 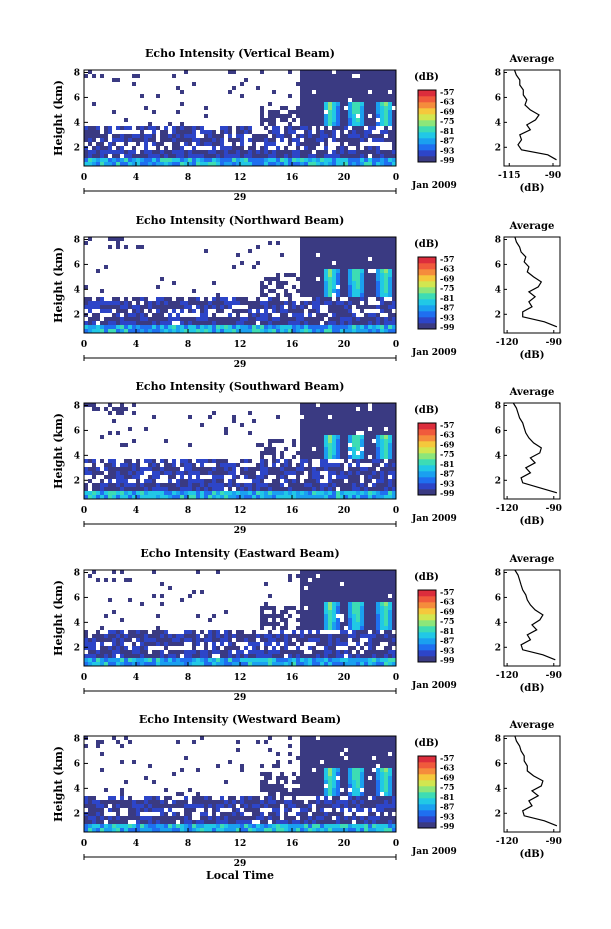 What do you see at coordinates (58, 285) in the screenshot?
I see `y-axis-label: Height (km)` at bounding box center [58, 285].